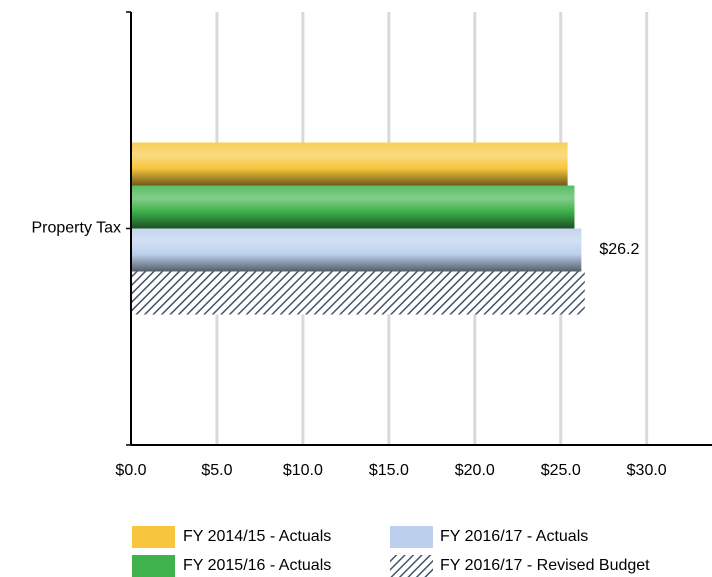 The height and width of the screenshot is (577, 712). I want to click on y-tick-label: Property Tax, so click(76, 228).